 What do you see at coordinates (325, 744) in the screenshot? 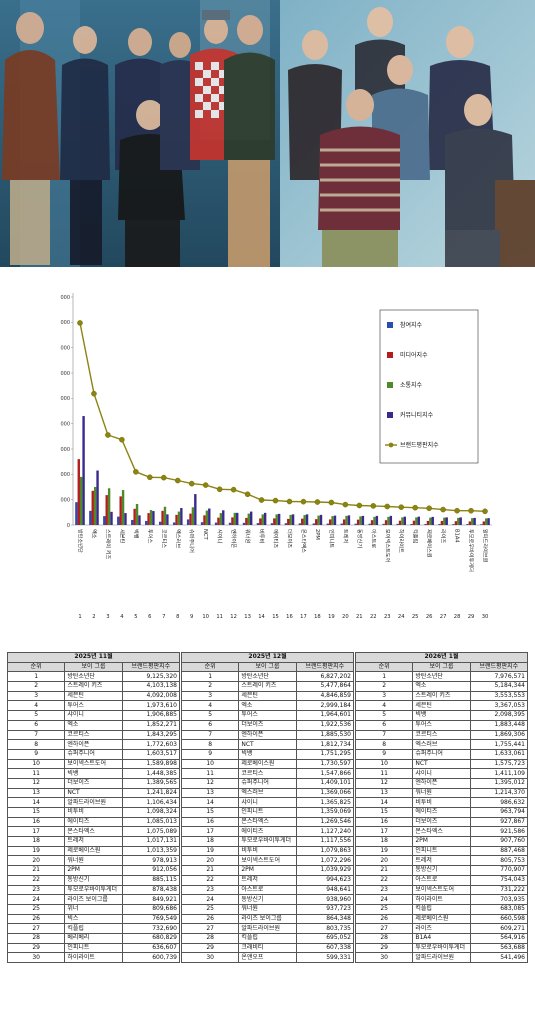
I see `score-cell: 1,812,734` at bounding box center [325, 744].